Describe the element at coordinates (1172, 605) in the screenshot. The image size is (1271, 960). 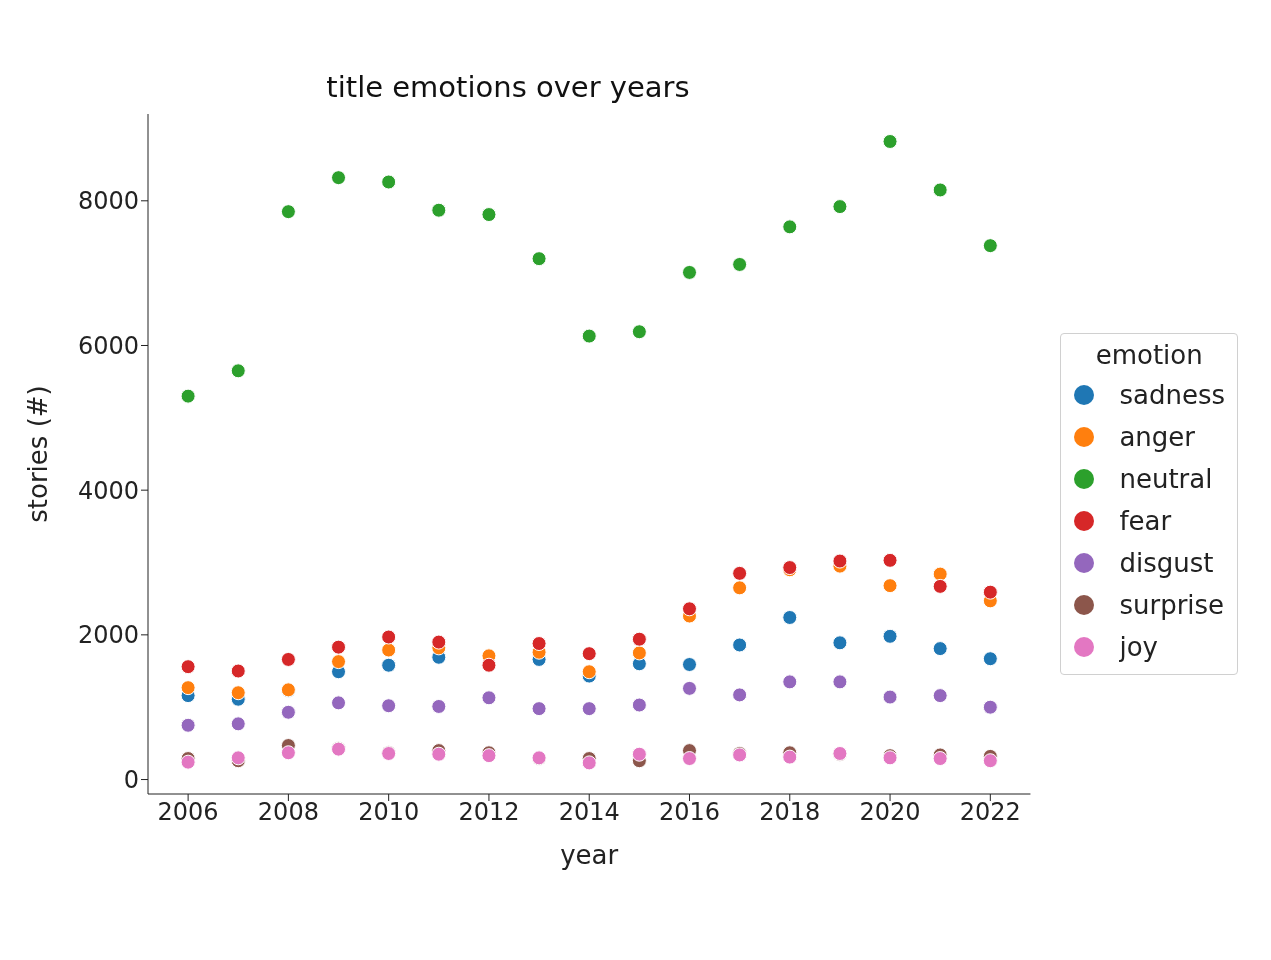
I see `legend-label: surprise` at that location.